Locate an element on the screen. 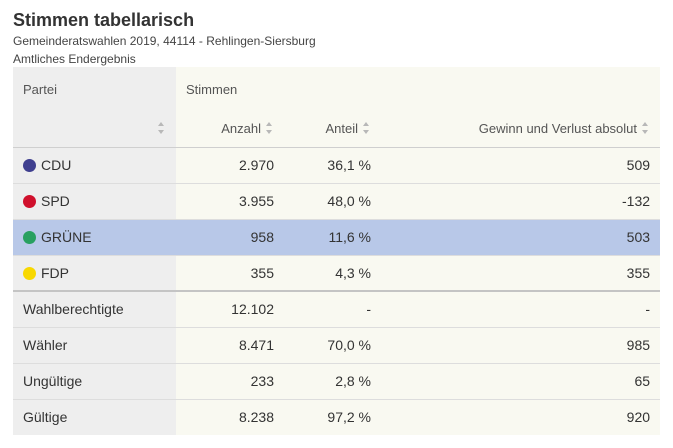 This screenshot has height=448, width=673. party-name: GRÜNE is located at coordinates (66, 237).